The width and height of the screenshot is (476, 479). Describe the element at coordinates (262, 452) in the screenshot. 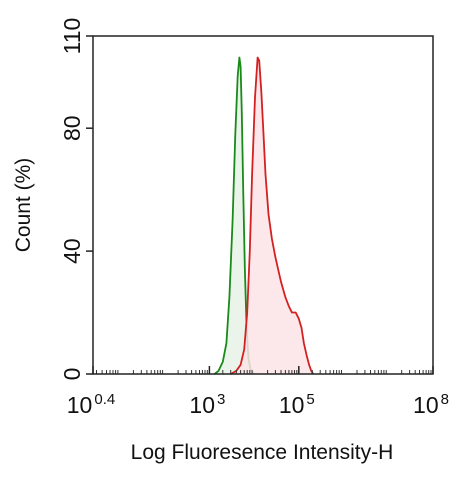

I see `x-axis-label: Log Fluoresence Intensity-H` at that location.